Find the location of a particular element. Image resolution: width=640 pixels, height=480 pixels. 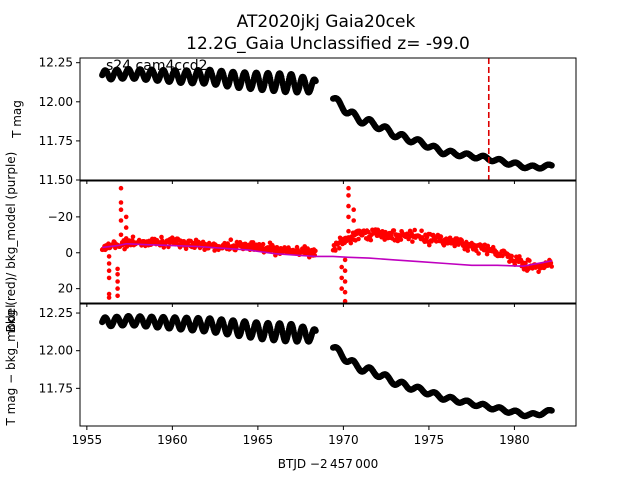

bottom-ytick-label: 12.25 is located at coordinates (56, 313).